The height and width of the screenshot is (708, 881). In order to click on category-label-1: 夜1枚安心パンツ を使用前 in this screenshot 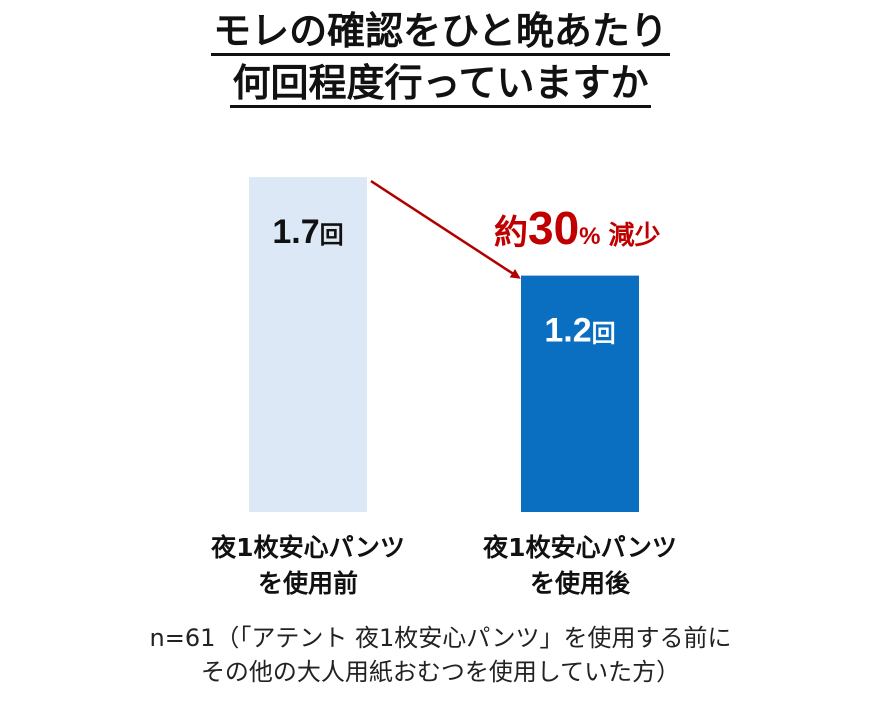, I will do `click(308, 566)`.